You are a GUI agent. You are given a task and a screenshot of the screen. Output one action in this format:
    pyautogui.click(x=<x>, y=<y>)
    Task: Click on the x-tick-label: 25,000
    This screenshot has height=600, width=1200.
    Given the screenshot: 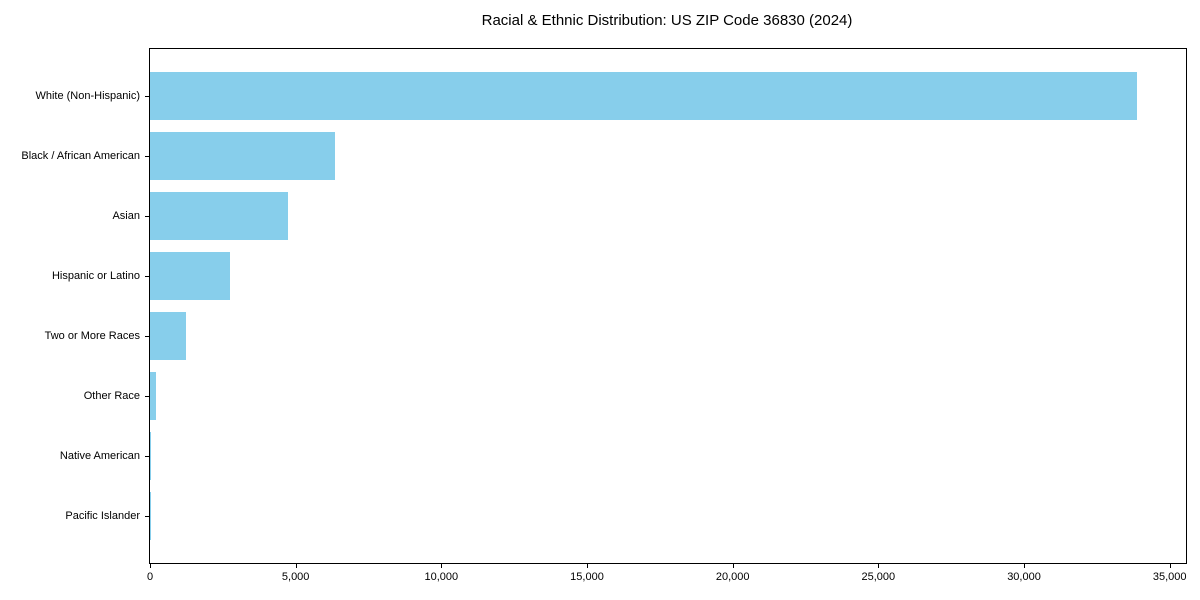 What is the action you would take?
    pyautogui.click(x=878, y=577)
    